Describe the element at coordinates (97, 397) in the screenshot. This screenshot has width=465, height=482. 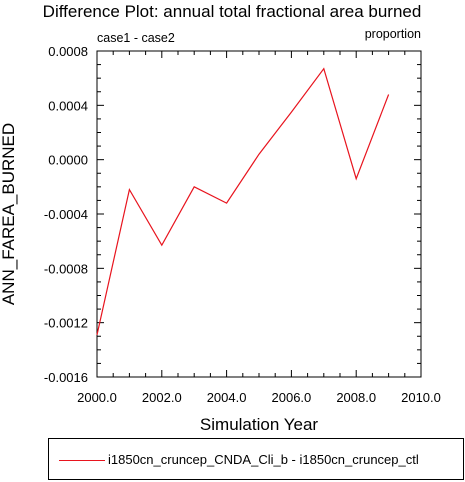
I see `x-tick-label: 2000.0` at that location.